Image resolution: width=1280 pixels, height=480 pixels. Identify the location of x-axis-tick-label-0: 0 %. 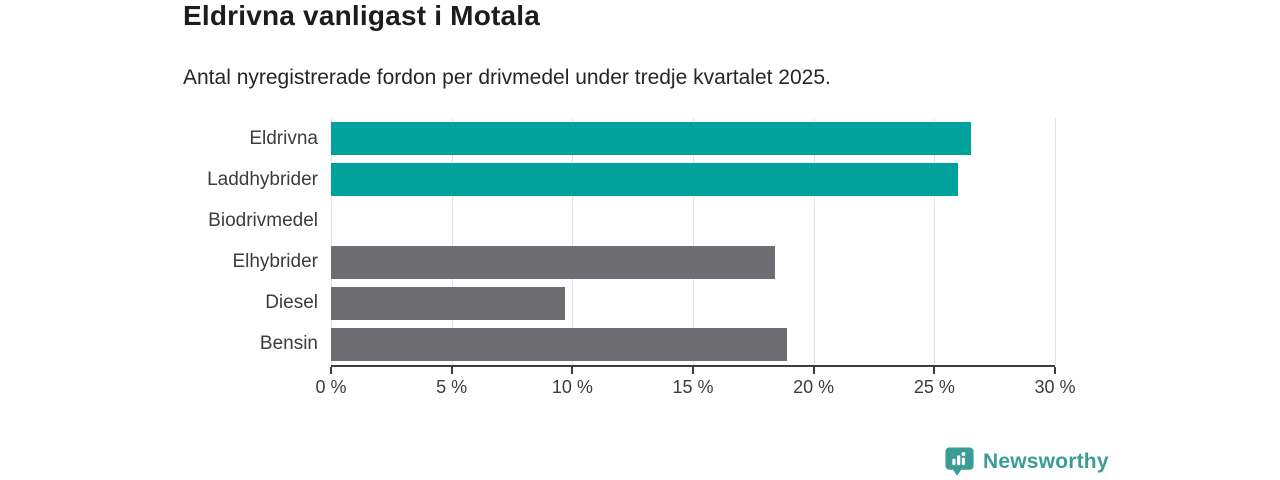
(331, 387).